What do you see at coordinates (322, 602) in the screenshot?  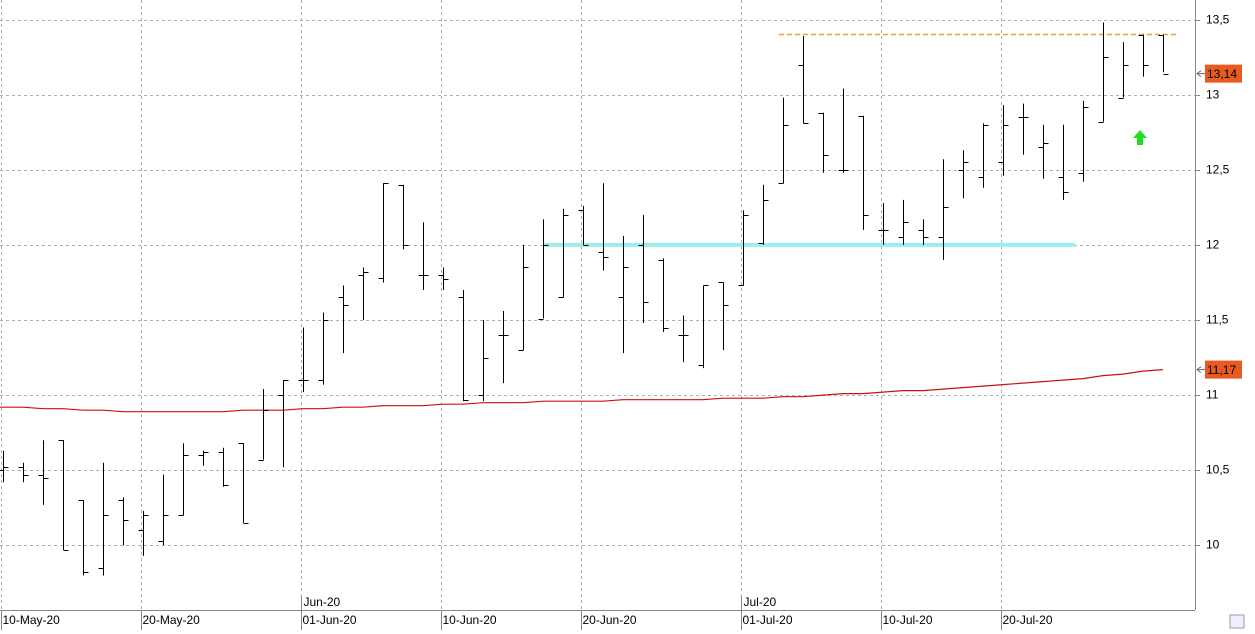 I see `month-label: Jun-20` at bounding box center [322, 602].